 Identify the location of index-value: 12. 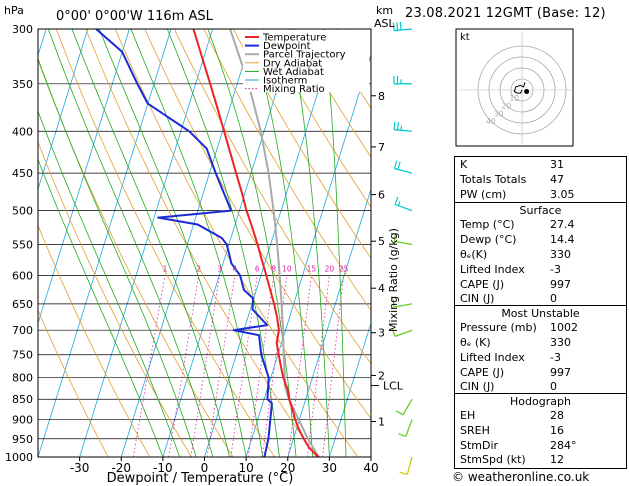
(557, 459).